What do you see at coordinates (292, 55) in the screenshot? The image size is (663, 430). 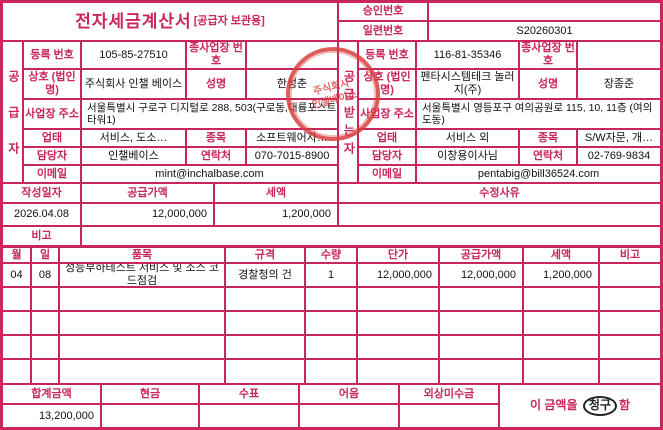 I see `supplier-subbiz-value` at bounding box center [292, 55].